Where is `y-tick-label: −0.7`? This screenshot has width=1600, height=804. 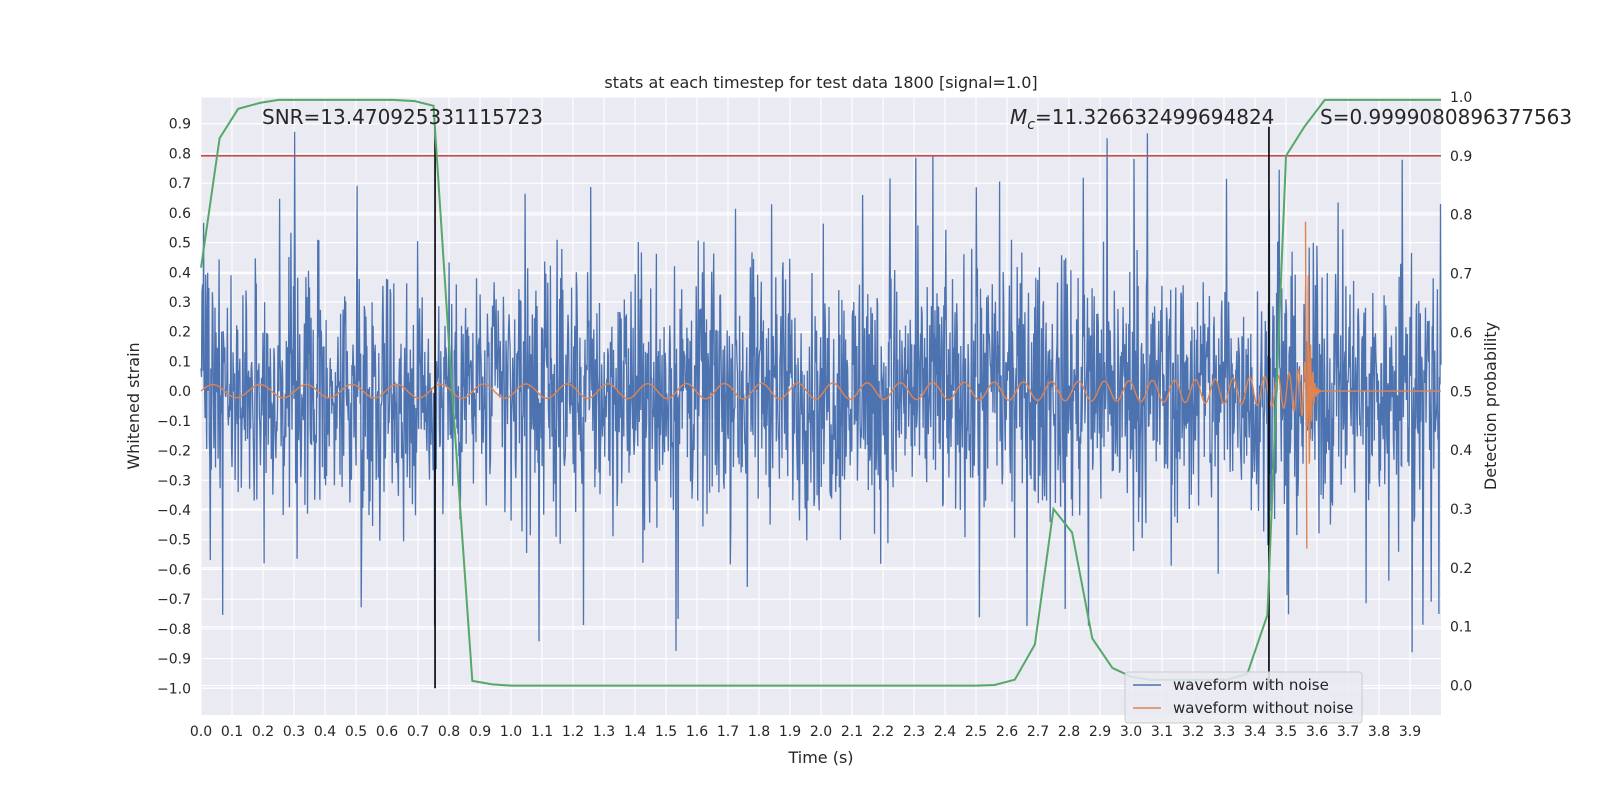 y-tick-label: −0.7 is located at coordinates (174, 600).